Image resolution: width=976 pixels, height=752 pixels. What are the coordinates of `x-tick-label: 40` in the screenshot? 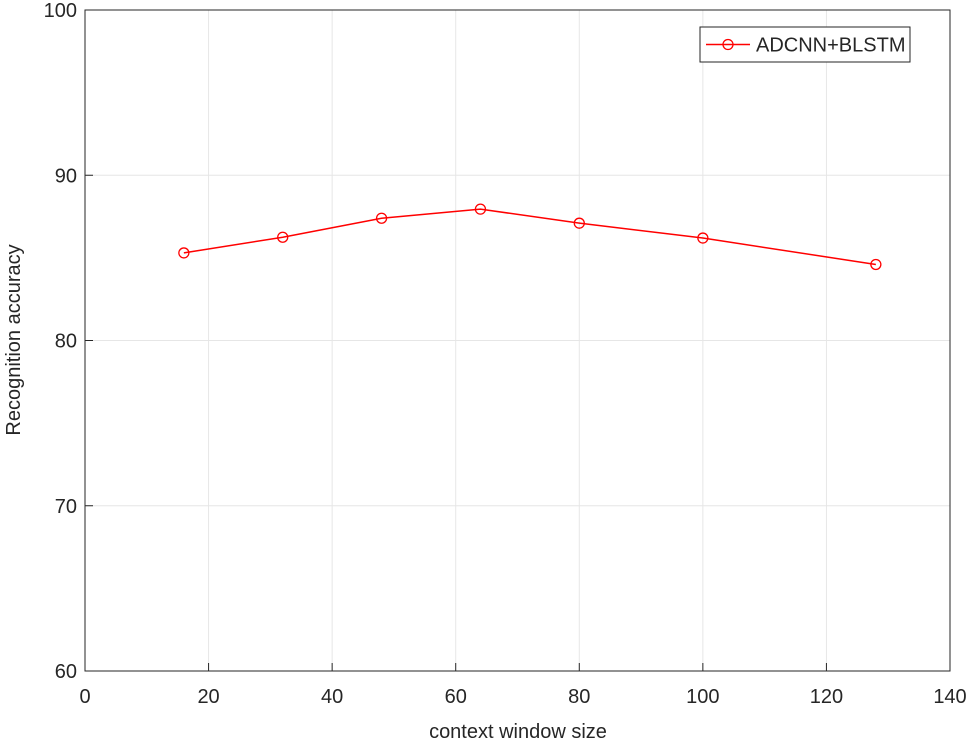 It's located at (332, 697).